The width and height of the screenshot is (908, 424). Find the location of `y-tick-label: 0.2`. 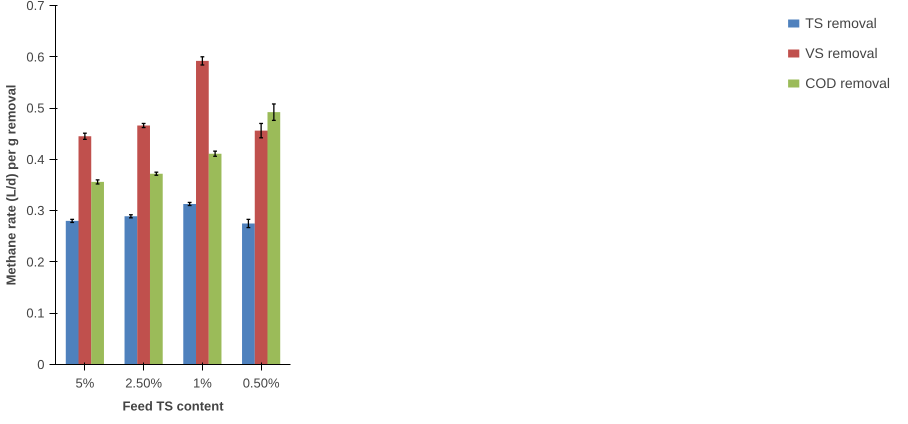

y-tick-label: 0.2 is located at coordinates (35, 262).